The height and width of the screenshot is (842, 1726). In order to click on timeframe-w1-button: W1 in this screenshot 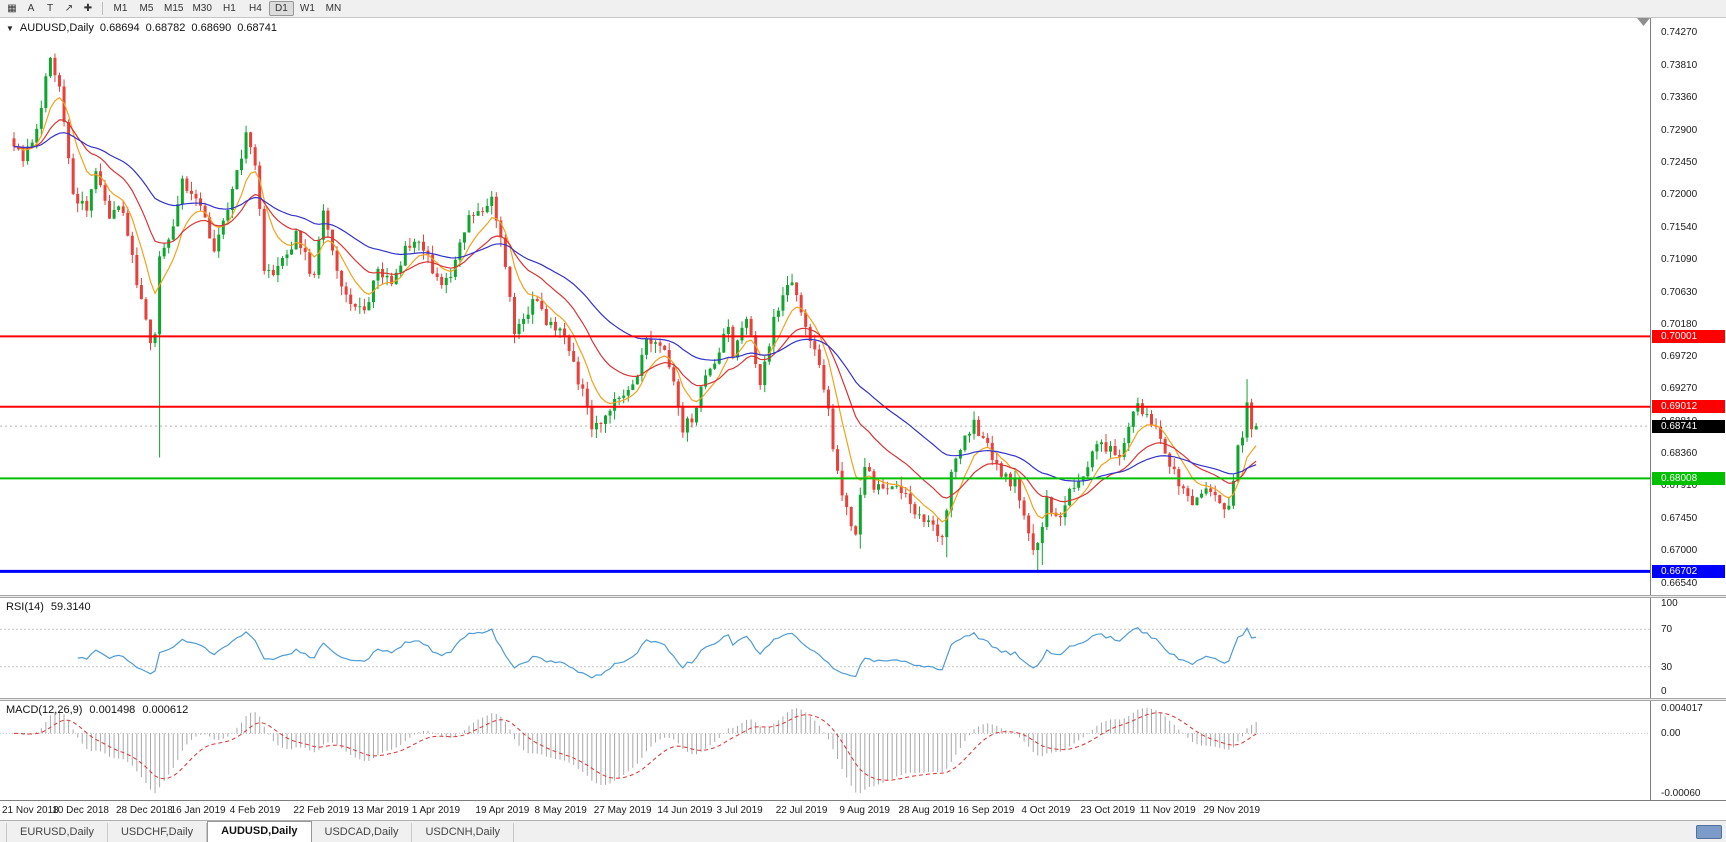, I will do `click(307, 8)`.